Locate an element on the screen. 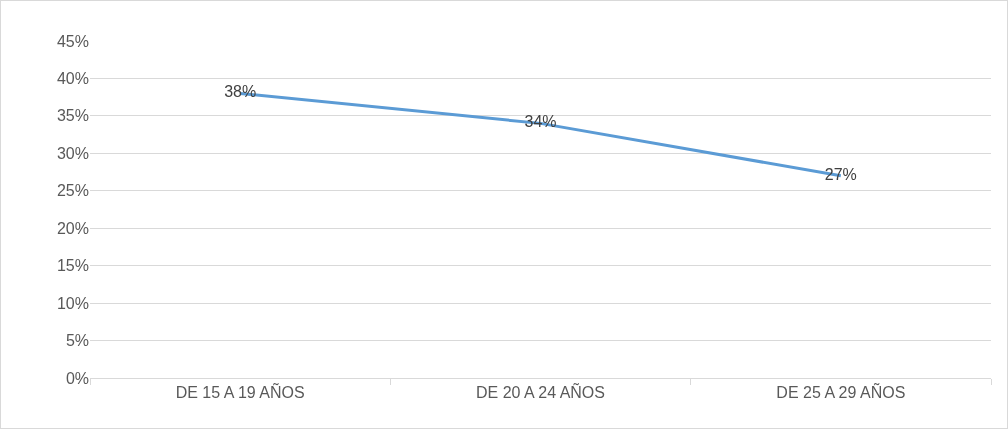 The height and width of the screenshot is (429, 1008). y-tick-label: 35% is located at coordinates (72, 116).